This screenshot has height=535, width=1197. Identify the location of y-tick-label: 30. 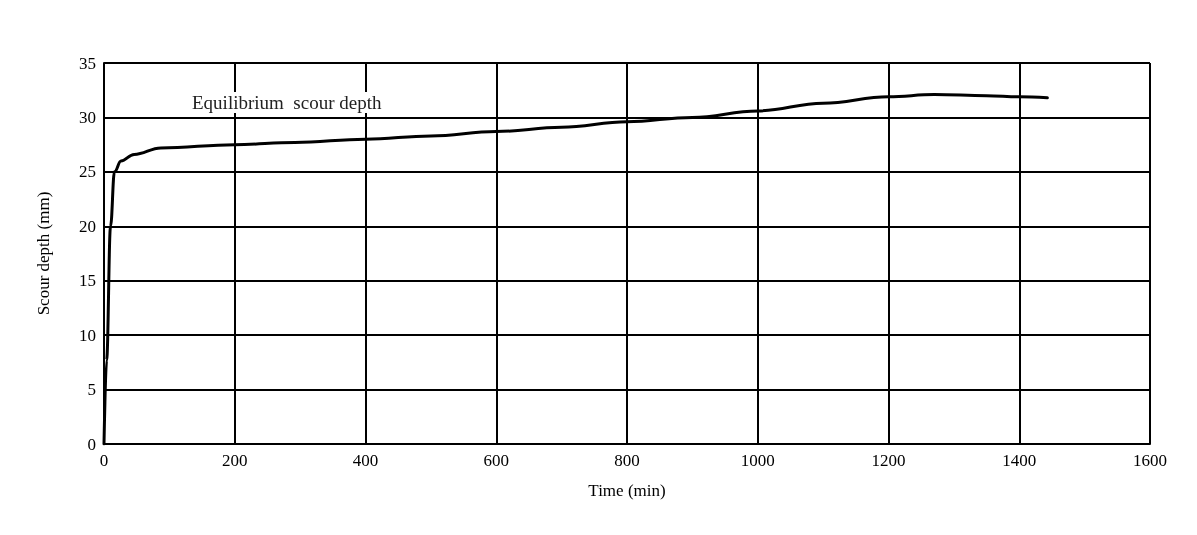
(87, 117).